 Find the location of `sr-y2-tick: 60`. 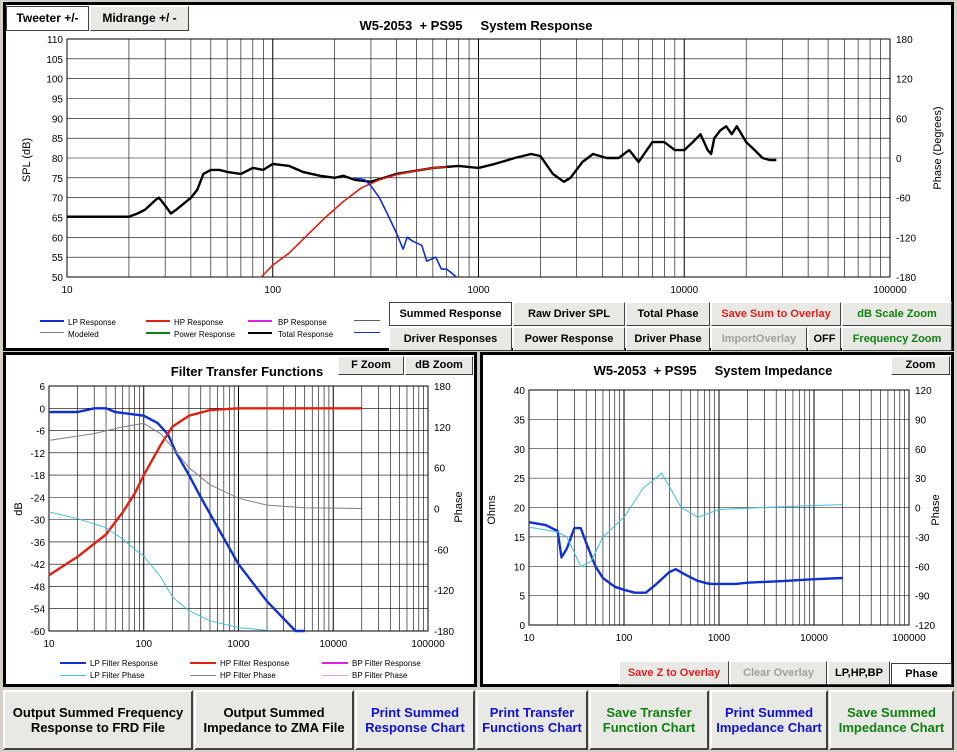

sr-y2-tick: 60 is located at coordinates (902, 119).